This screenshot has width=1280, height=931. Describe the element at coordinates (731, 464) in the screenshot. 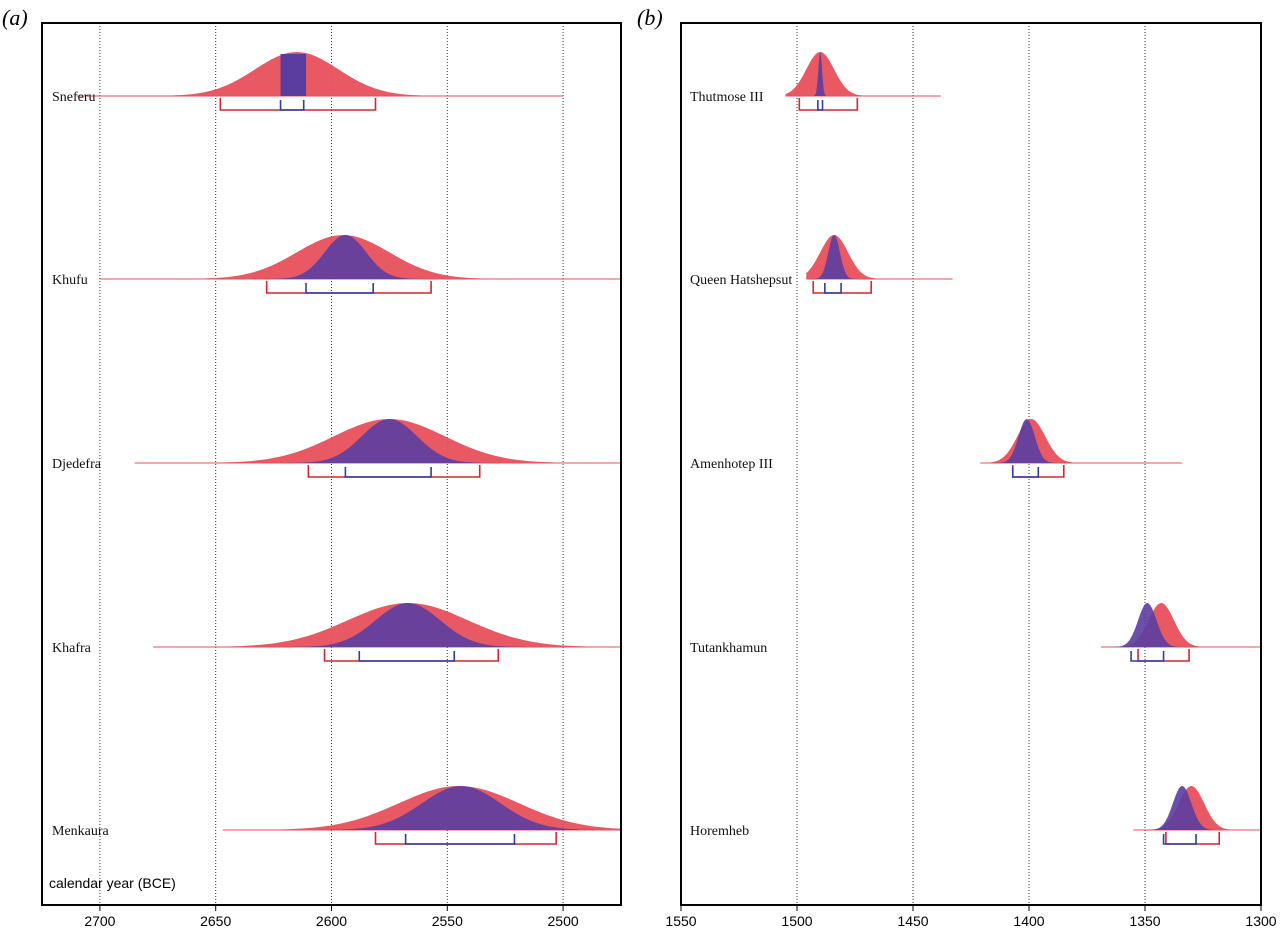

I see `row-label-amenhotep-iii: Amenhotep III` at that location.